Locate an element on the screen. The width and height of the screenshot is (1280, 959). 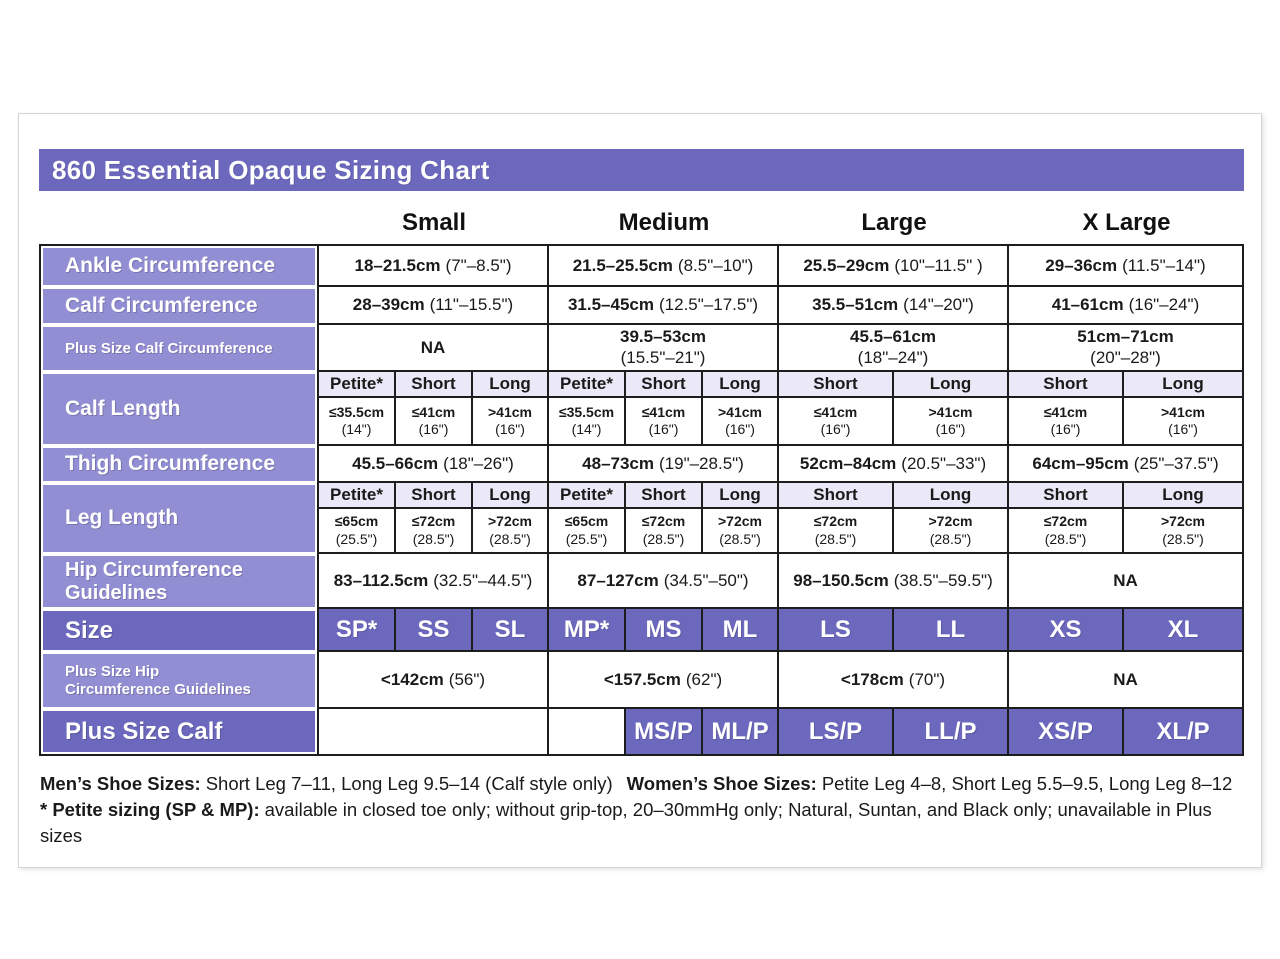
leg-length-subhead-m-long: Long is located at coordinates (741, 496).